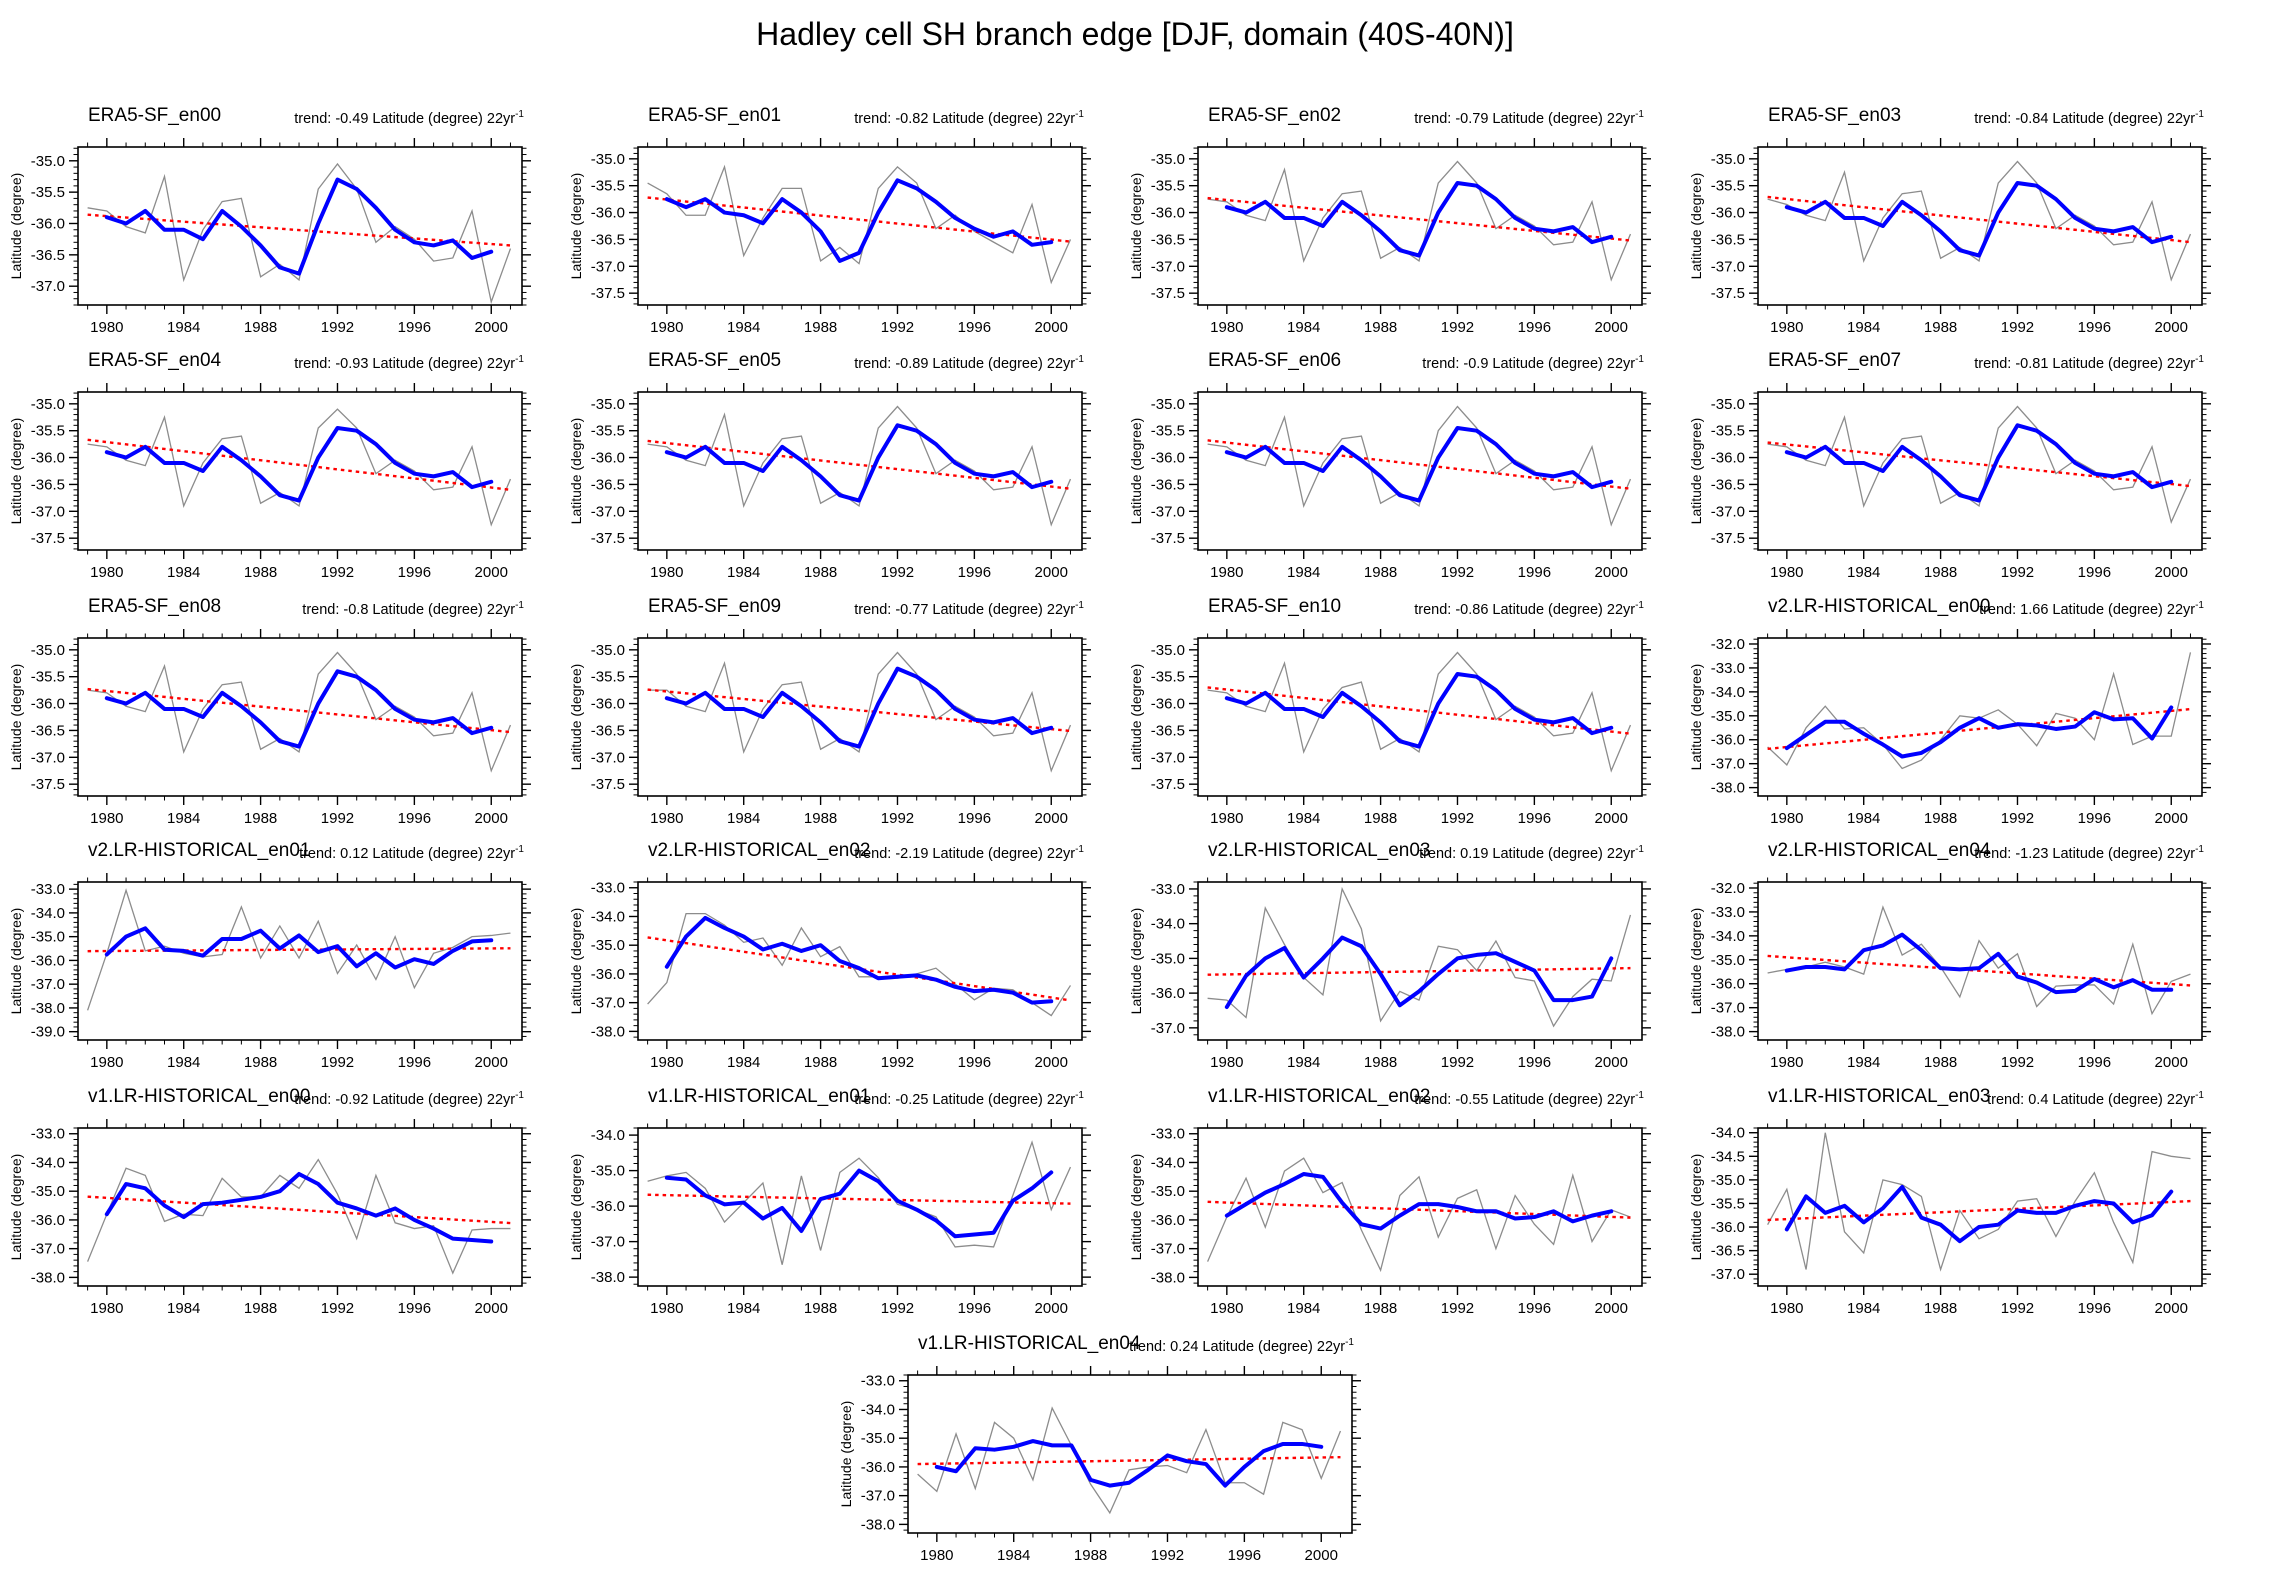 The image size is (2270, 1594). Describe the element at coordinates (1168, 1277) in the screenshot. I see `y-tick-label: -38.0` at that location.